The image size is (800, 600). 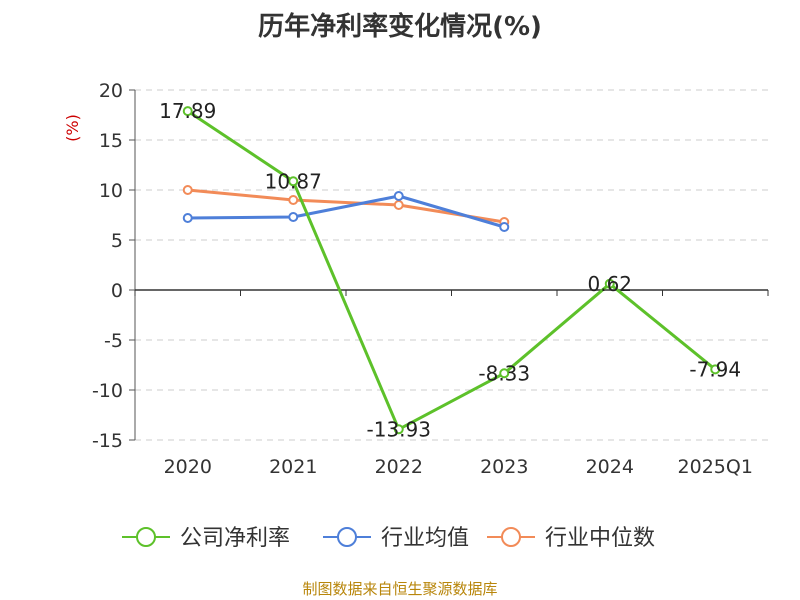 What do you see at coordinates (117, 291) in the screenshot?
I see `y-tick-label: 0` at bounding box center [117, 291].